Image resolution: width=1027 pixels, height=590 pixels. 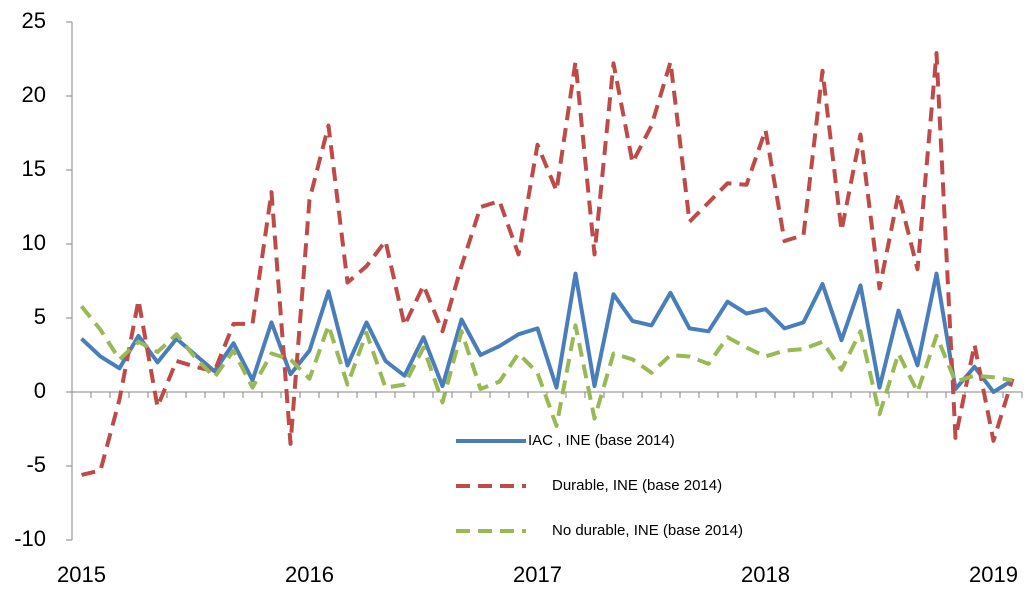 I want to click on x-tick-label: 2015, so click(x=81, y=574).